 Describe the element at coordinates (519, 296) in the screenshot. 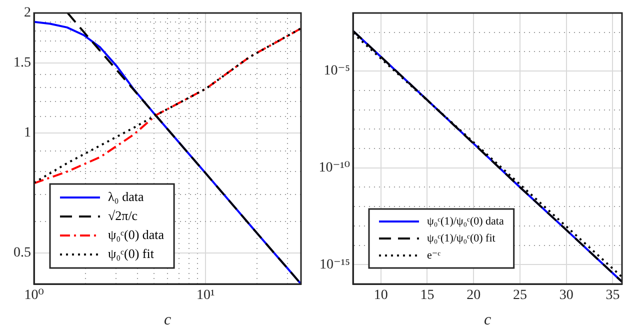

I see `x-tick-label: 25` at that location.